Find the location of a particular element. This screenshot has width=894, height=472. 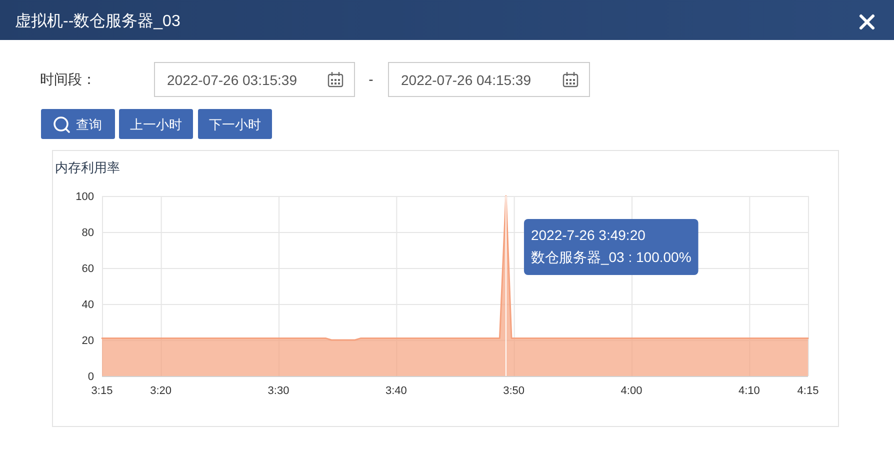

chart-subtitle: 内存利用率 is located at coordinates (87, 167).